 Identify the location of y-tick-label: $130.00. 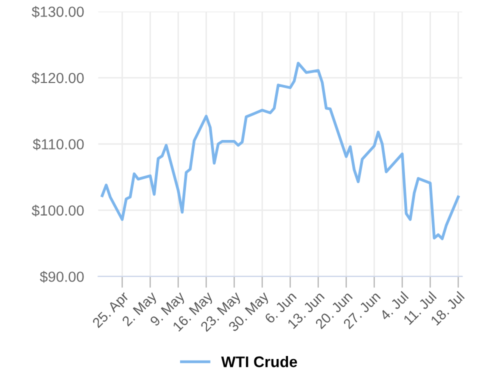
(58, 12).